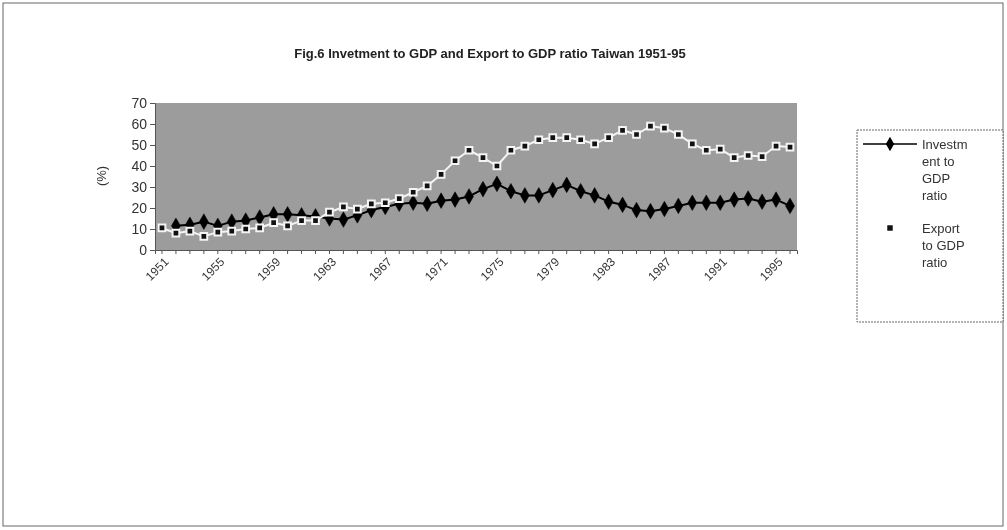 This screenshot has width=1007, height=530. What do you see at coordinates (139, 228) in the screenshot?
I see `y-tick-label: 10` at bounding box center [139, 228].